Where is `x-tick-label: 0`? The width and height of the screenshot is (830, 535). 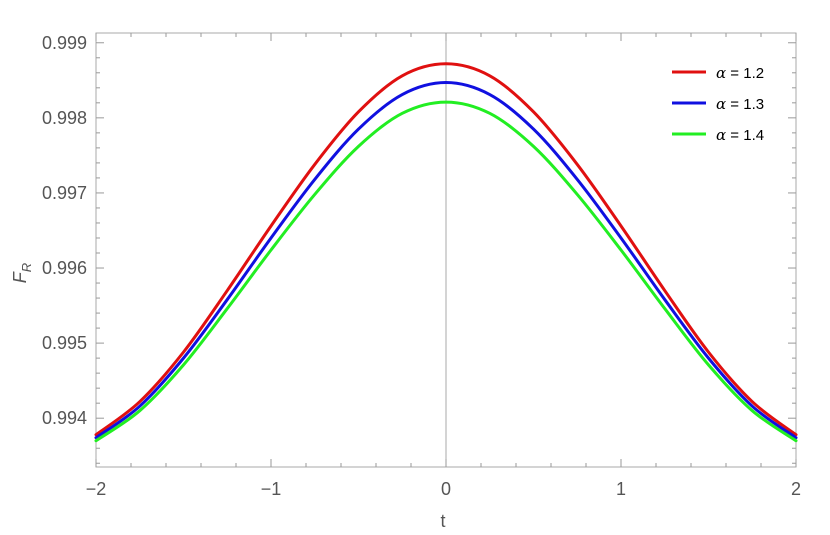
x-tick-label: 0 is located at coordinates (446, 489).